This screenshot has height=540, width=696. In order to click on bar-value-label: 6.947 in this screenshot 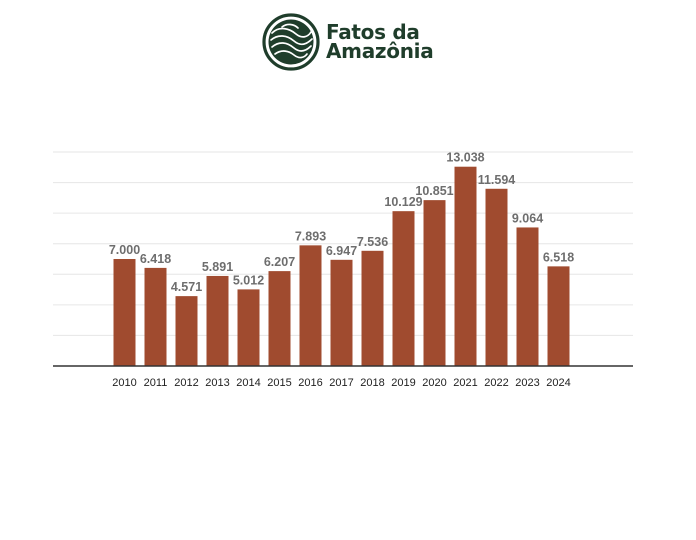, I will do `click(341, 251)`.